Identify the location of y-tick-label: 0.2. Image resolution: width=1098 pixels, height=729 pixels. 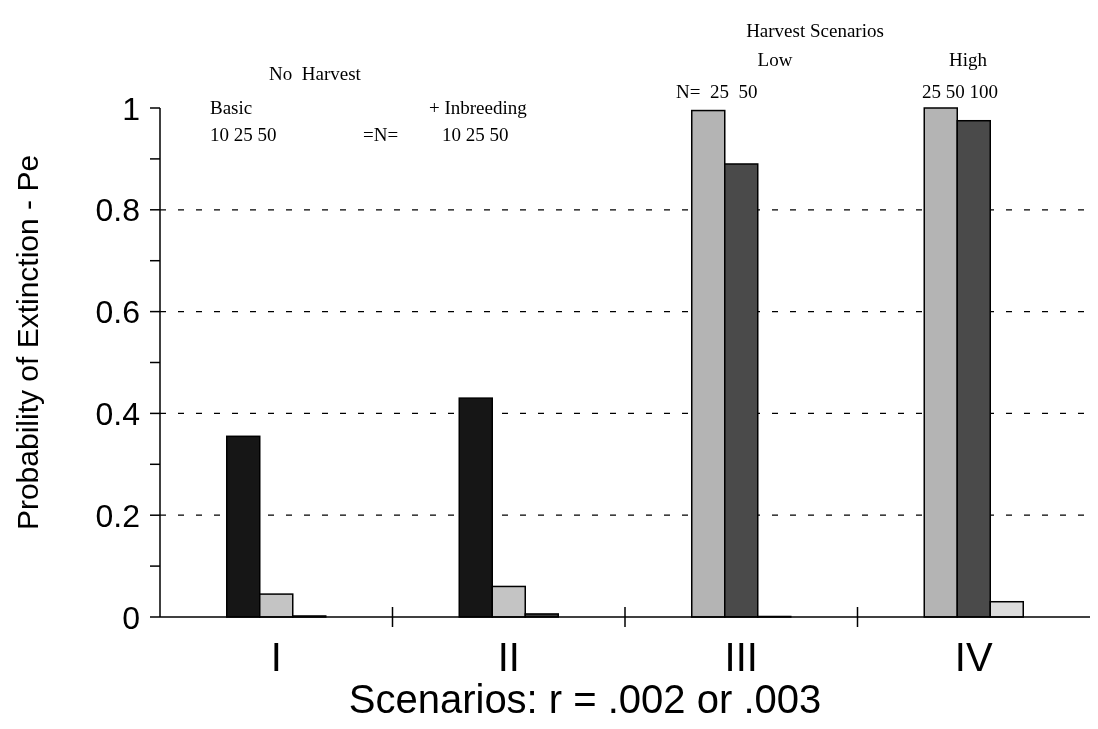
(117, 515).